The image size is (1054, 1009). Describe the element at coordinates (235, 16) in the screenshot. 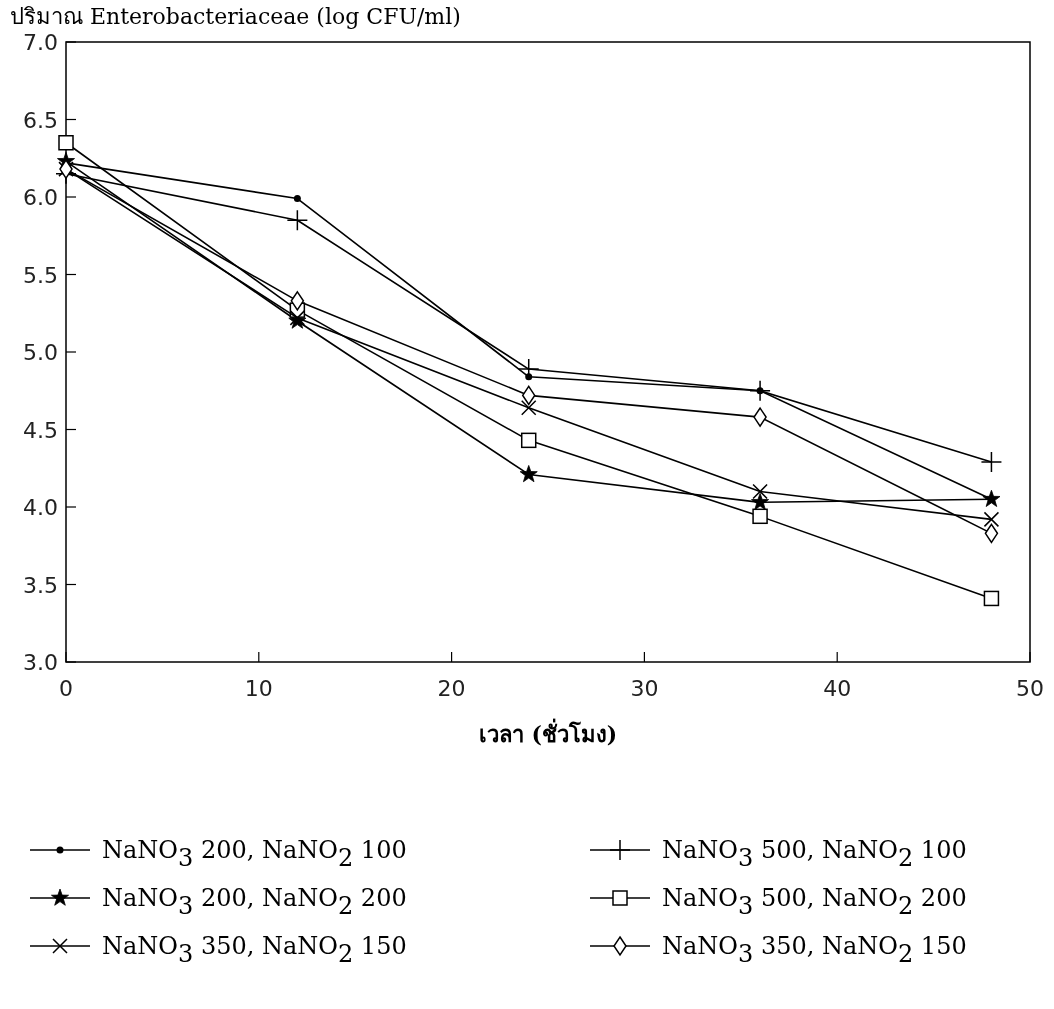

I see `y-axis-title: ปริมาณ Enterobacteriaceae (log CFU/ml)` at that location.